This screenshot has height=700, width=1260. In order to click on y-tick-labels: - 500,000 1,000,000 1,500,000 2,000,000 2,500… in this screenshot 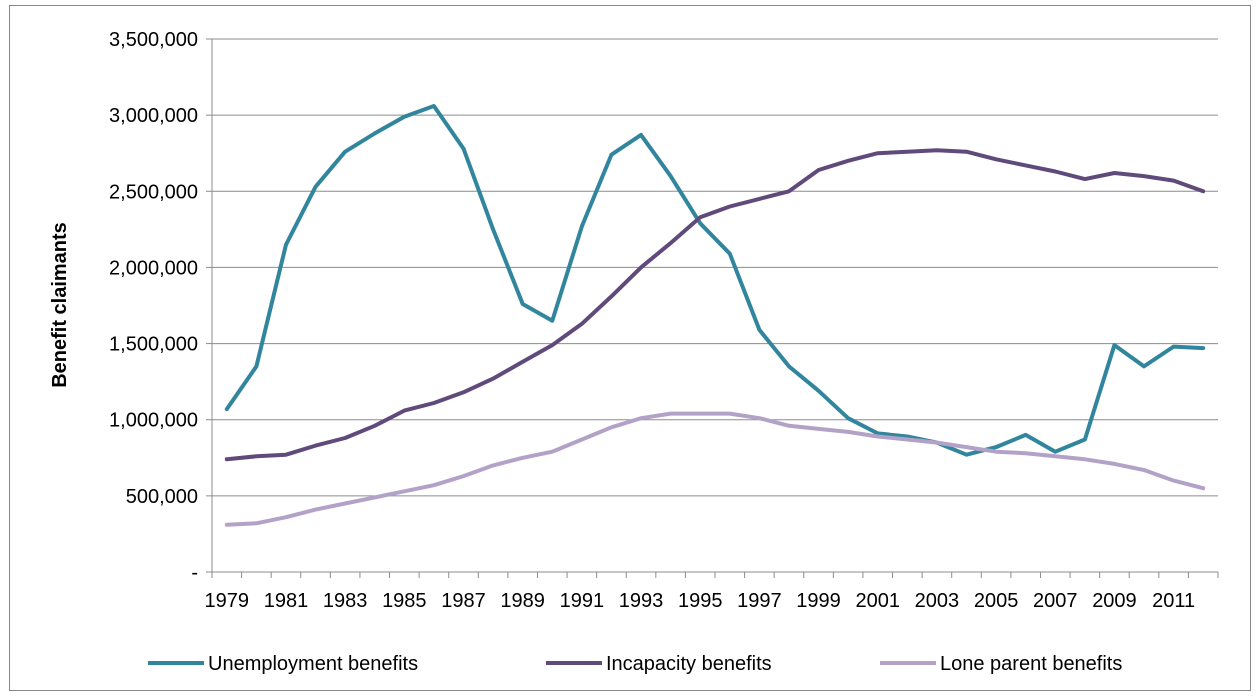, I will do `click(153, 306)`.